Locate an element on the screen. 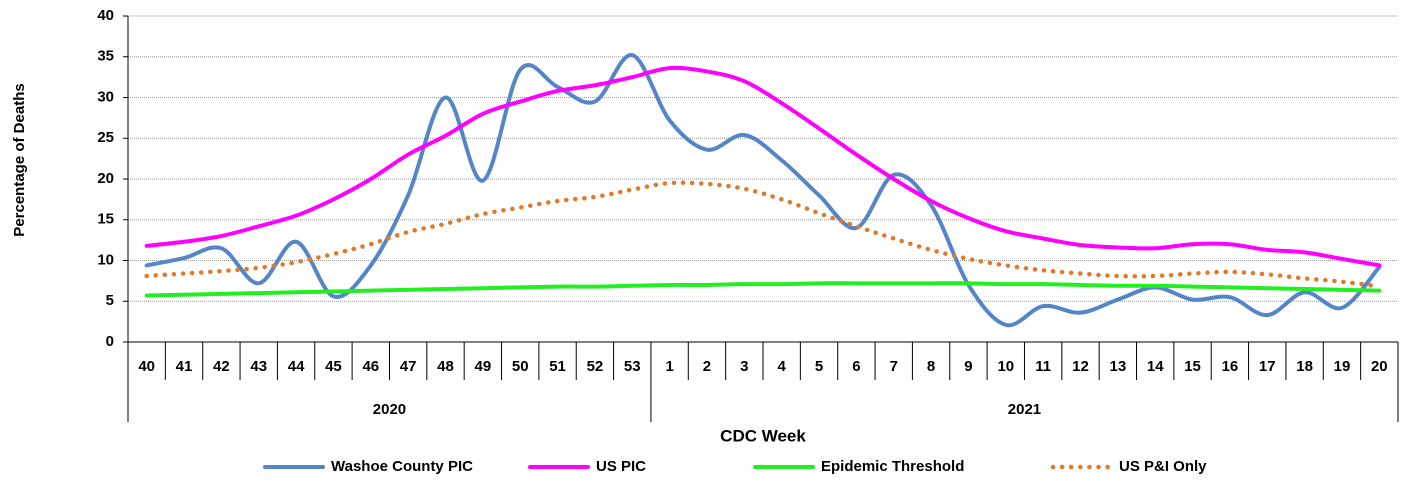  legend-label: Epidemic Threshold is located at coordinates (892, 466).